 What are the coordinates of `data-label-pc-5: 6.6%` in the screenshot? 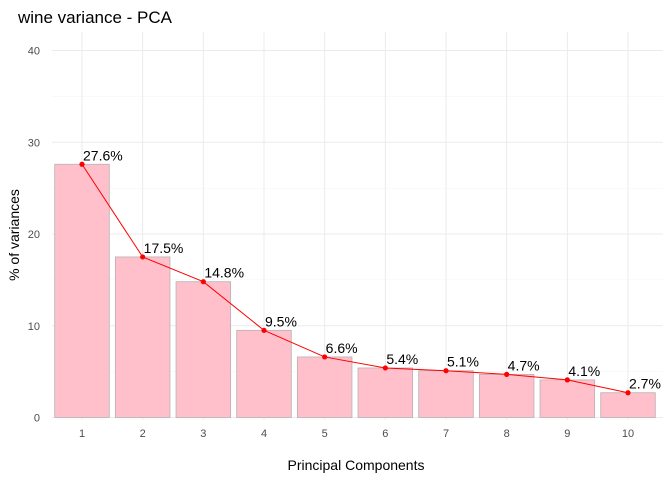 It's located at (342, 348).